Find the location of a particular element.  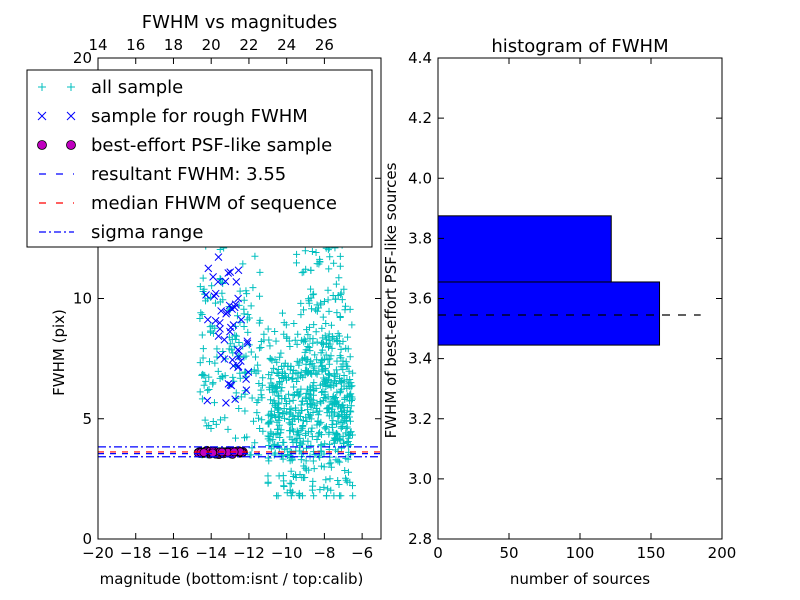

histogram-bars is located at coordinates (569, 280).